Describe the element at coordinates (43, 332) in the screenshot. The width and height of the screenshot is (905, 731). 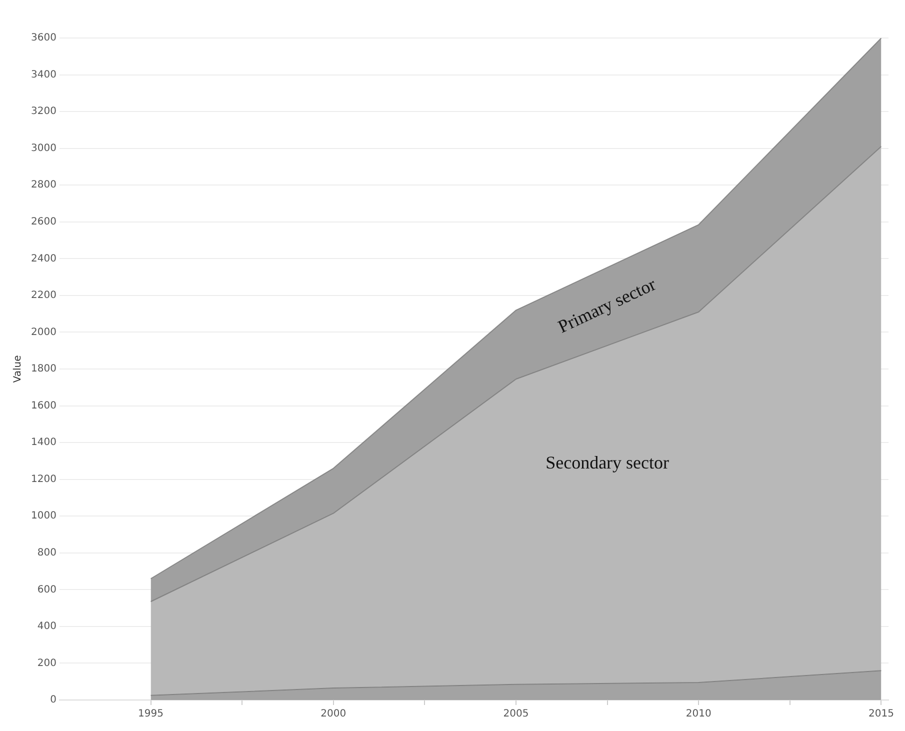
I see `y-tick-label: 2000` at that location.